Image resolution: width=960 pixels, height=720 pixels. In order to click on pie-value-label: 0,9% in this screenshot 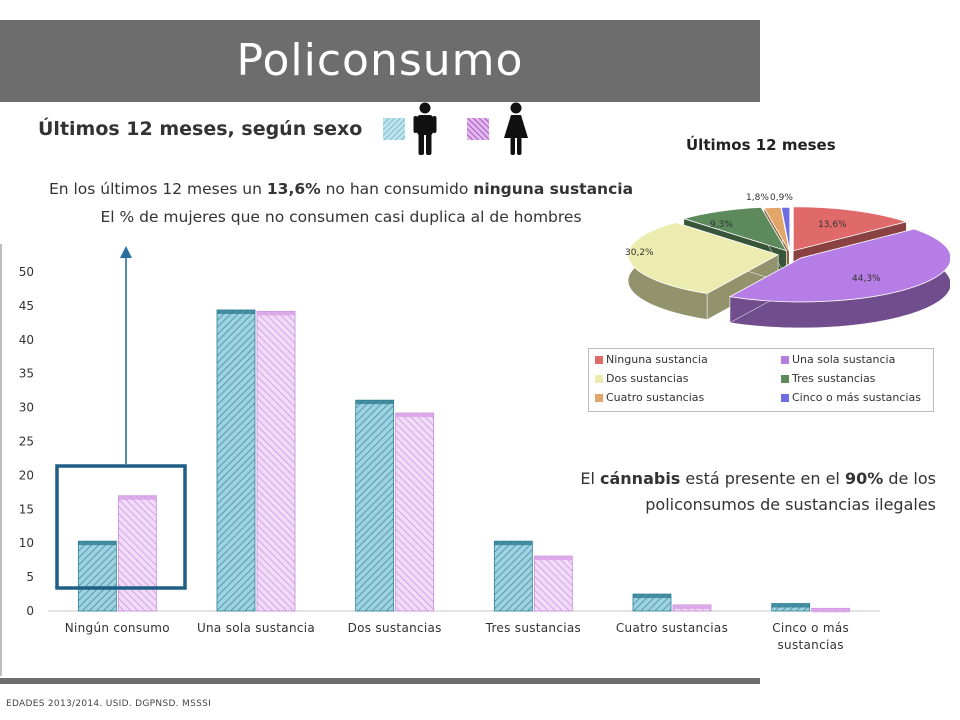, I will do `click(781, 198)`.